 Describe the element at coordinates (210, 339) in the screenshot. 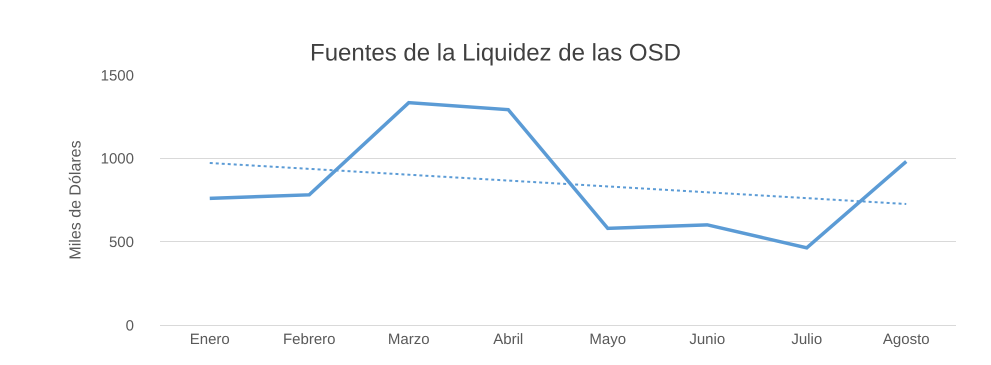

I see `x-tick-label: Enero` at that location.